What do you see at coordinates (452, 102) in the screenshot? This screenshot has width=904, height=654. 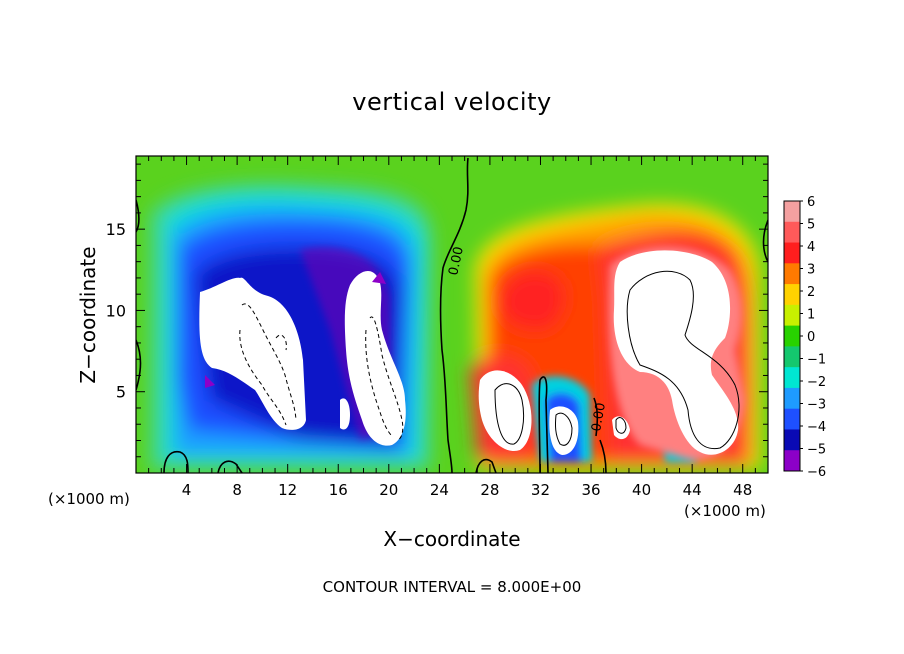 I see `chart-title: vertical velocity` at bounding box center [452, 102].